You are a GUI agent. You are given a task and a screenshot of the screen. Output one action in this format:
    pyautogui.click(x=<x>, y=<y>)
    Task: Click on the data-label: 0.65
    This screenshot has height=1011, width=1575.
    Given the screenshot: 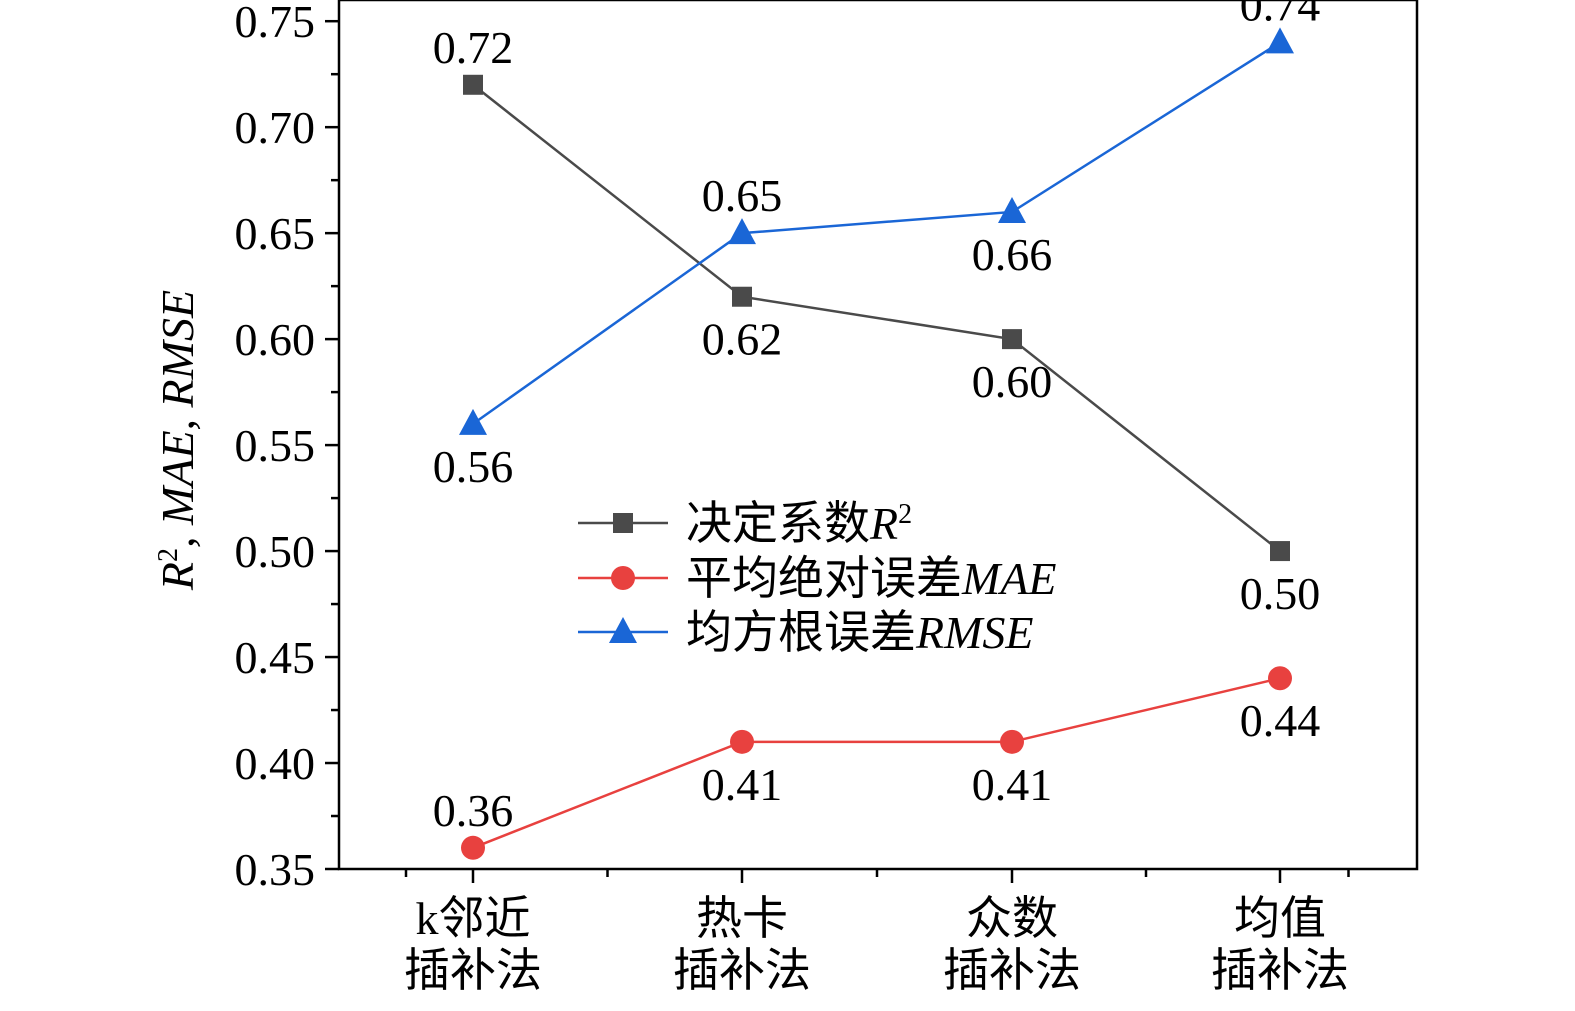 What is the action you would take?
    pyautogui.click(x=742, y=195)
    